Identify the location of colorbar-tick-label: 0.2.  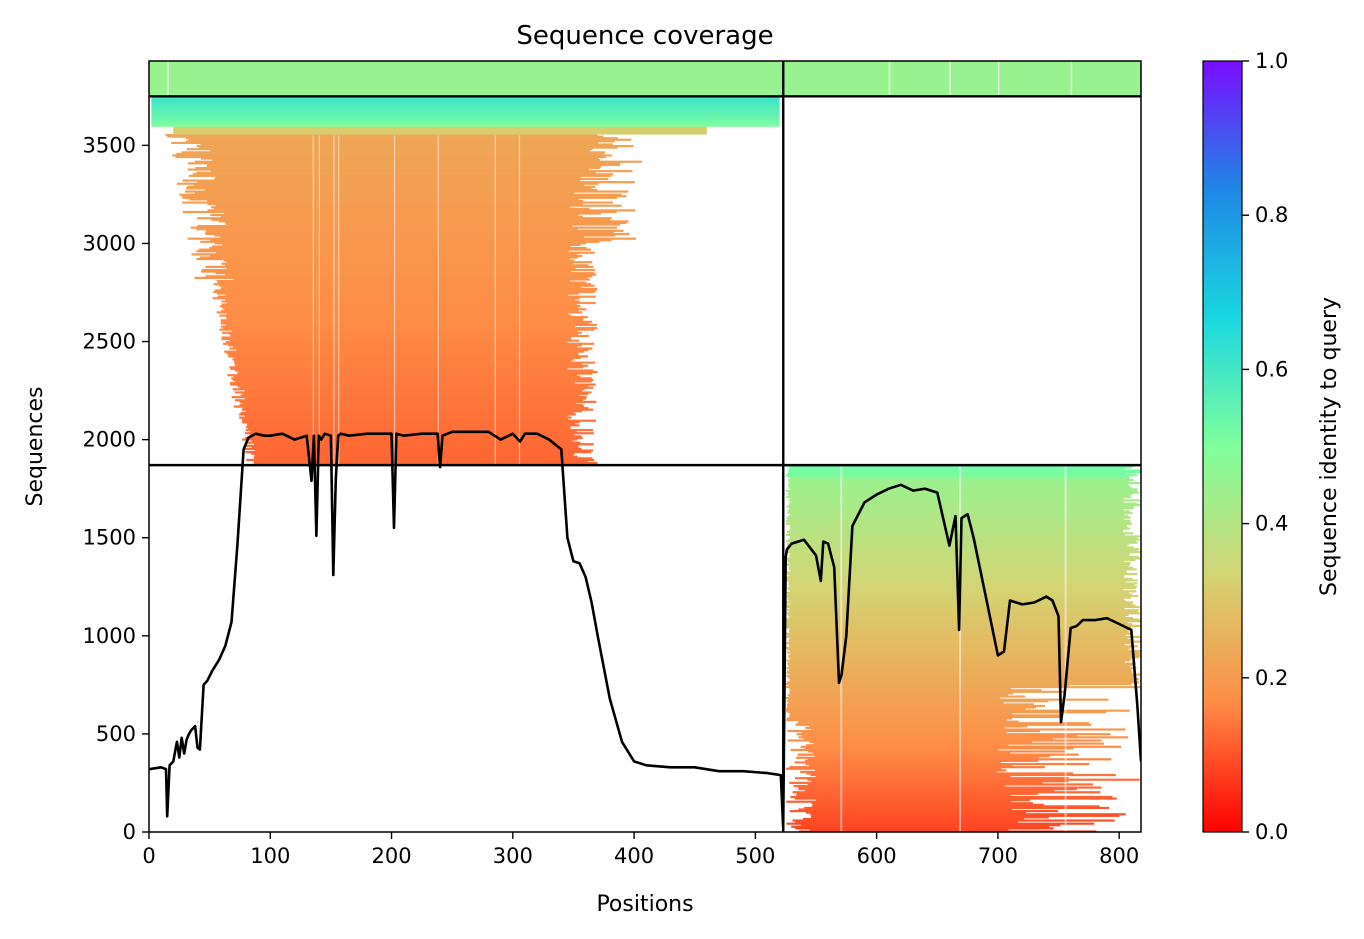
(1271, 678).